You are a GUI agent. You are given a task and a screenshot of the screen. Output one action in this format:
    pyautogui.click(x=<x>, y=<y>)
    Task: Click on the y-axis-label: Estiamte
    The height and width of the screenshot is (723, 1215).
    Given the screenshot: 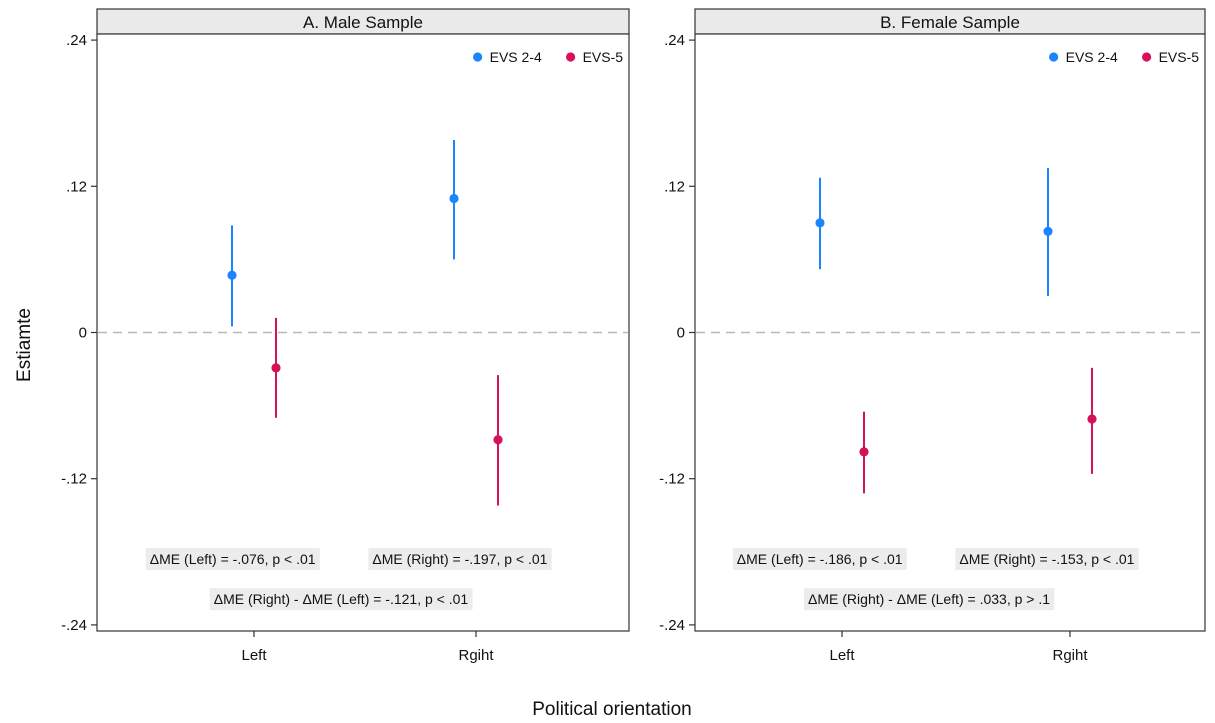 What is the action you would take?
    pyautogui.click(x=24, y=345)
    